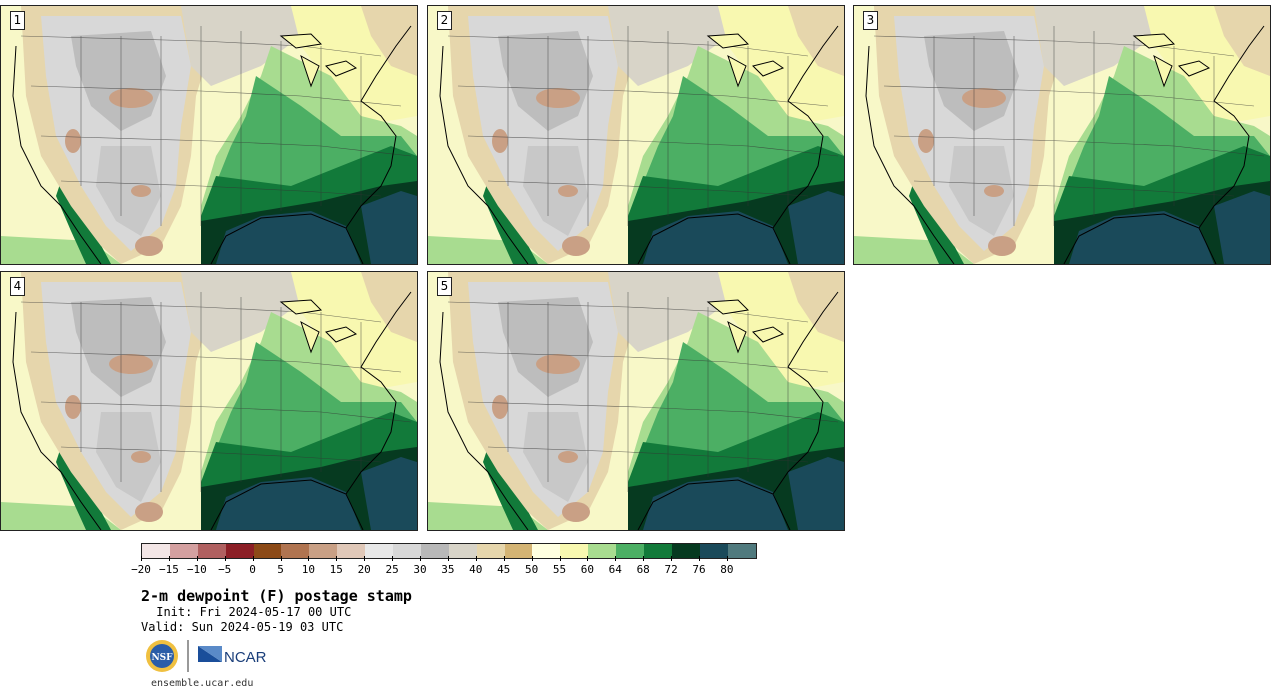 Image resolution: width=1280 pixels, height=696 pixels. I want to click on colorbar-tick-label: 25, so click(392, 569).